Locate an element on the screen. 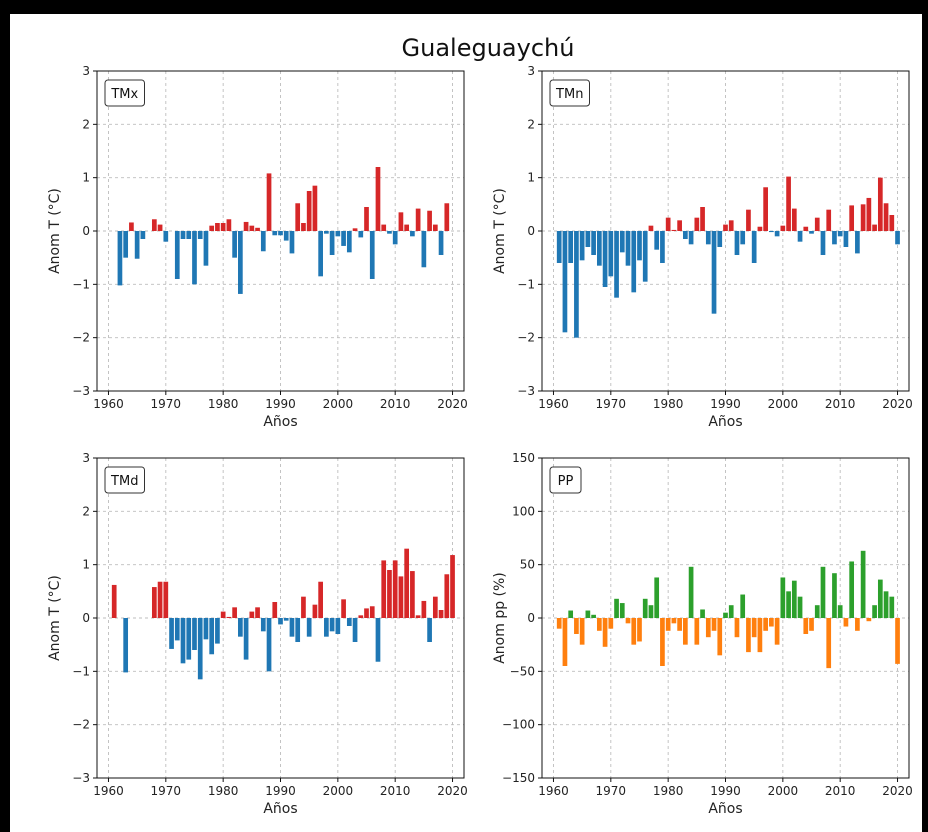  figure-title: Gualeguaychú is located at coordinates (488, 48).